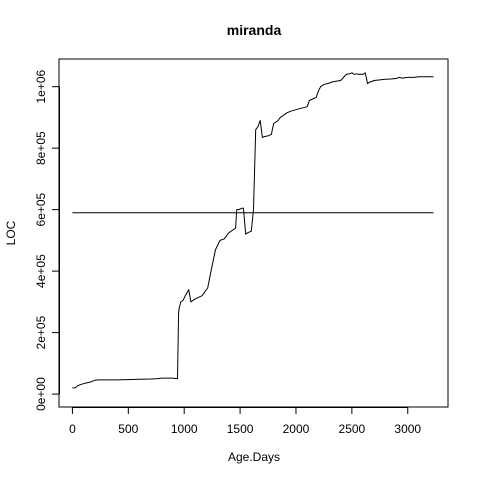 Image resolution: width=480 pixels, height=480 pixels. What do you see at coordinates (72, 429) in the screenshot?
I see `x-tick-label: 0` at bounding box center [72, 429].